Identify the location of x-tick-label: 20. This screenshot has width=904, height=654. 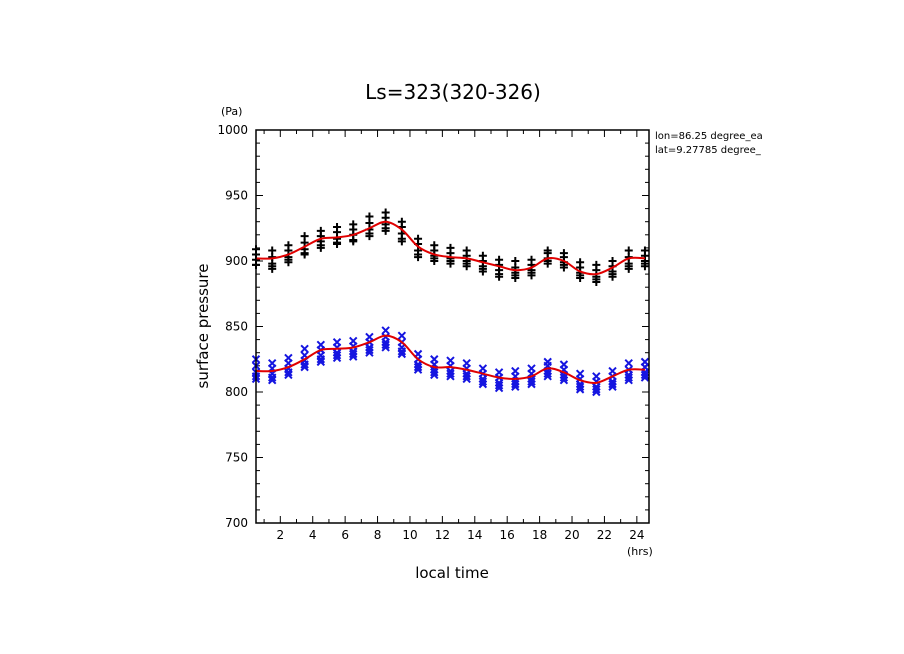
(571, 535).